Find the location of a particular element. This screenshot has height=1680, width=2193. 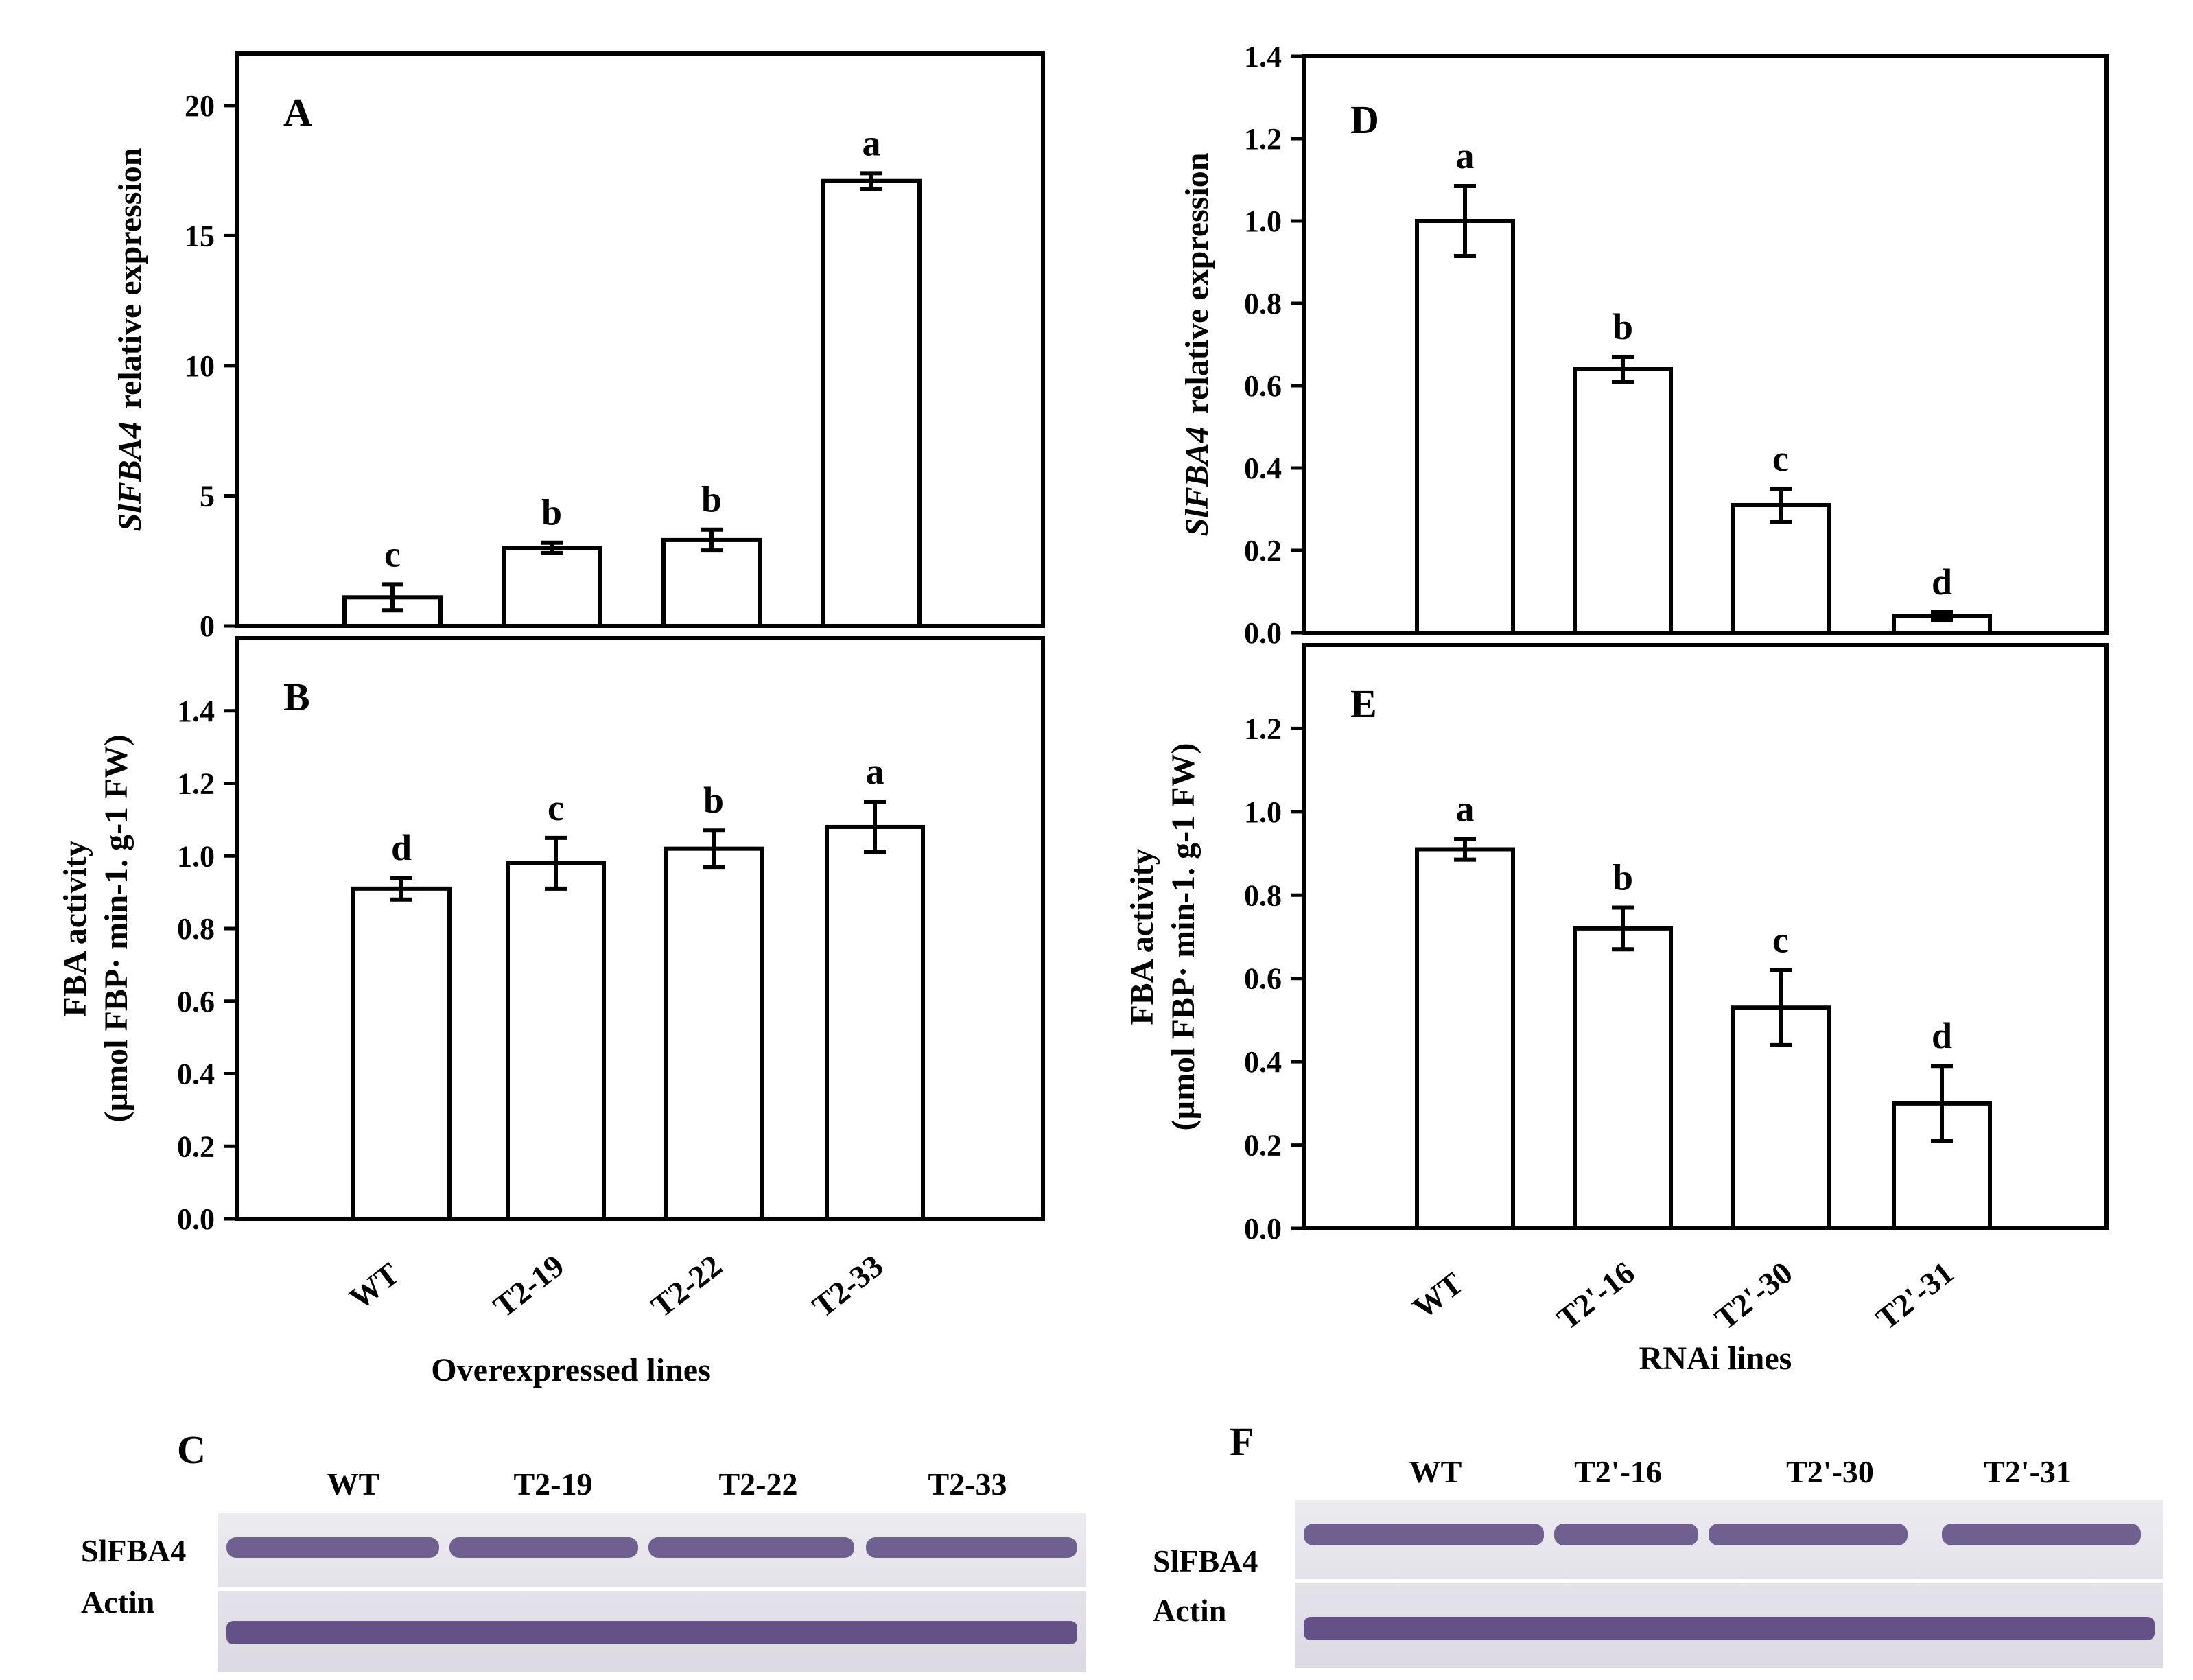

x-category-label: WT is located at coordinates (1438, 1295).